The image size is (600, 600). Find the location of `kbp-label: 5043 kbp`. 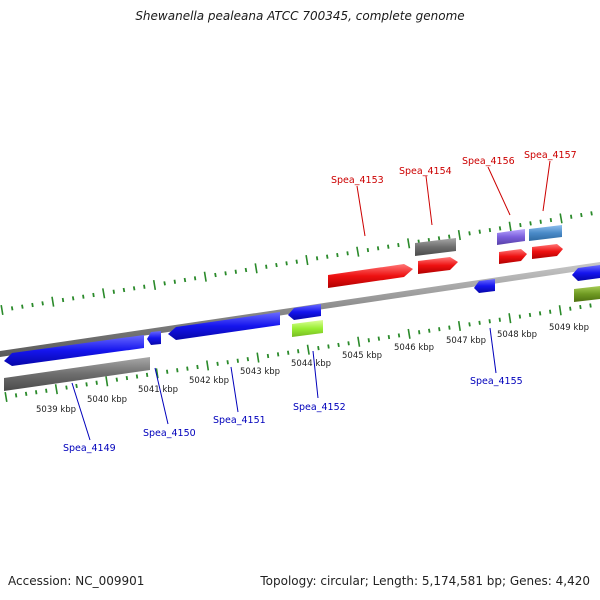

kbp-label: 5043 kbp is located at coordinates (260, 372).